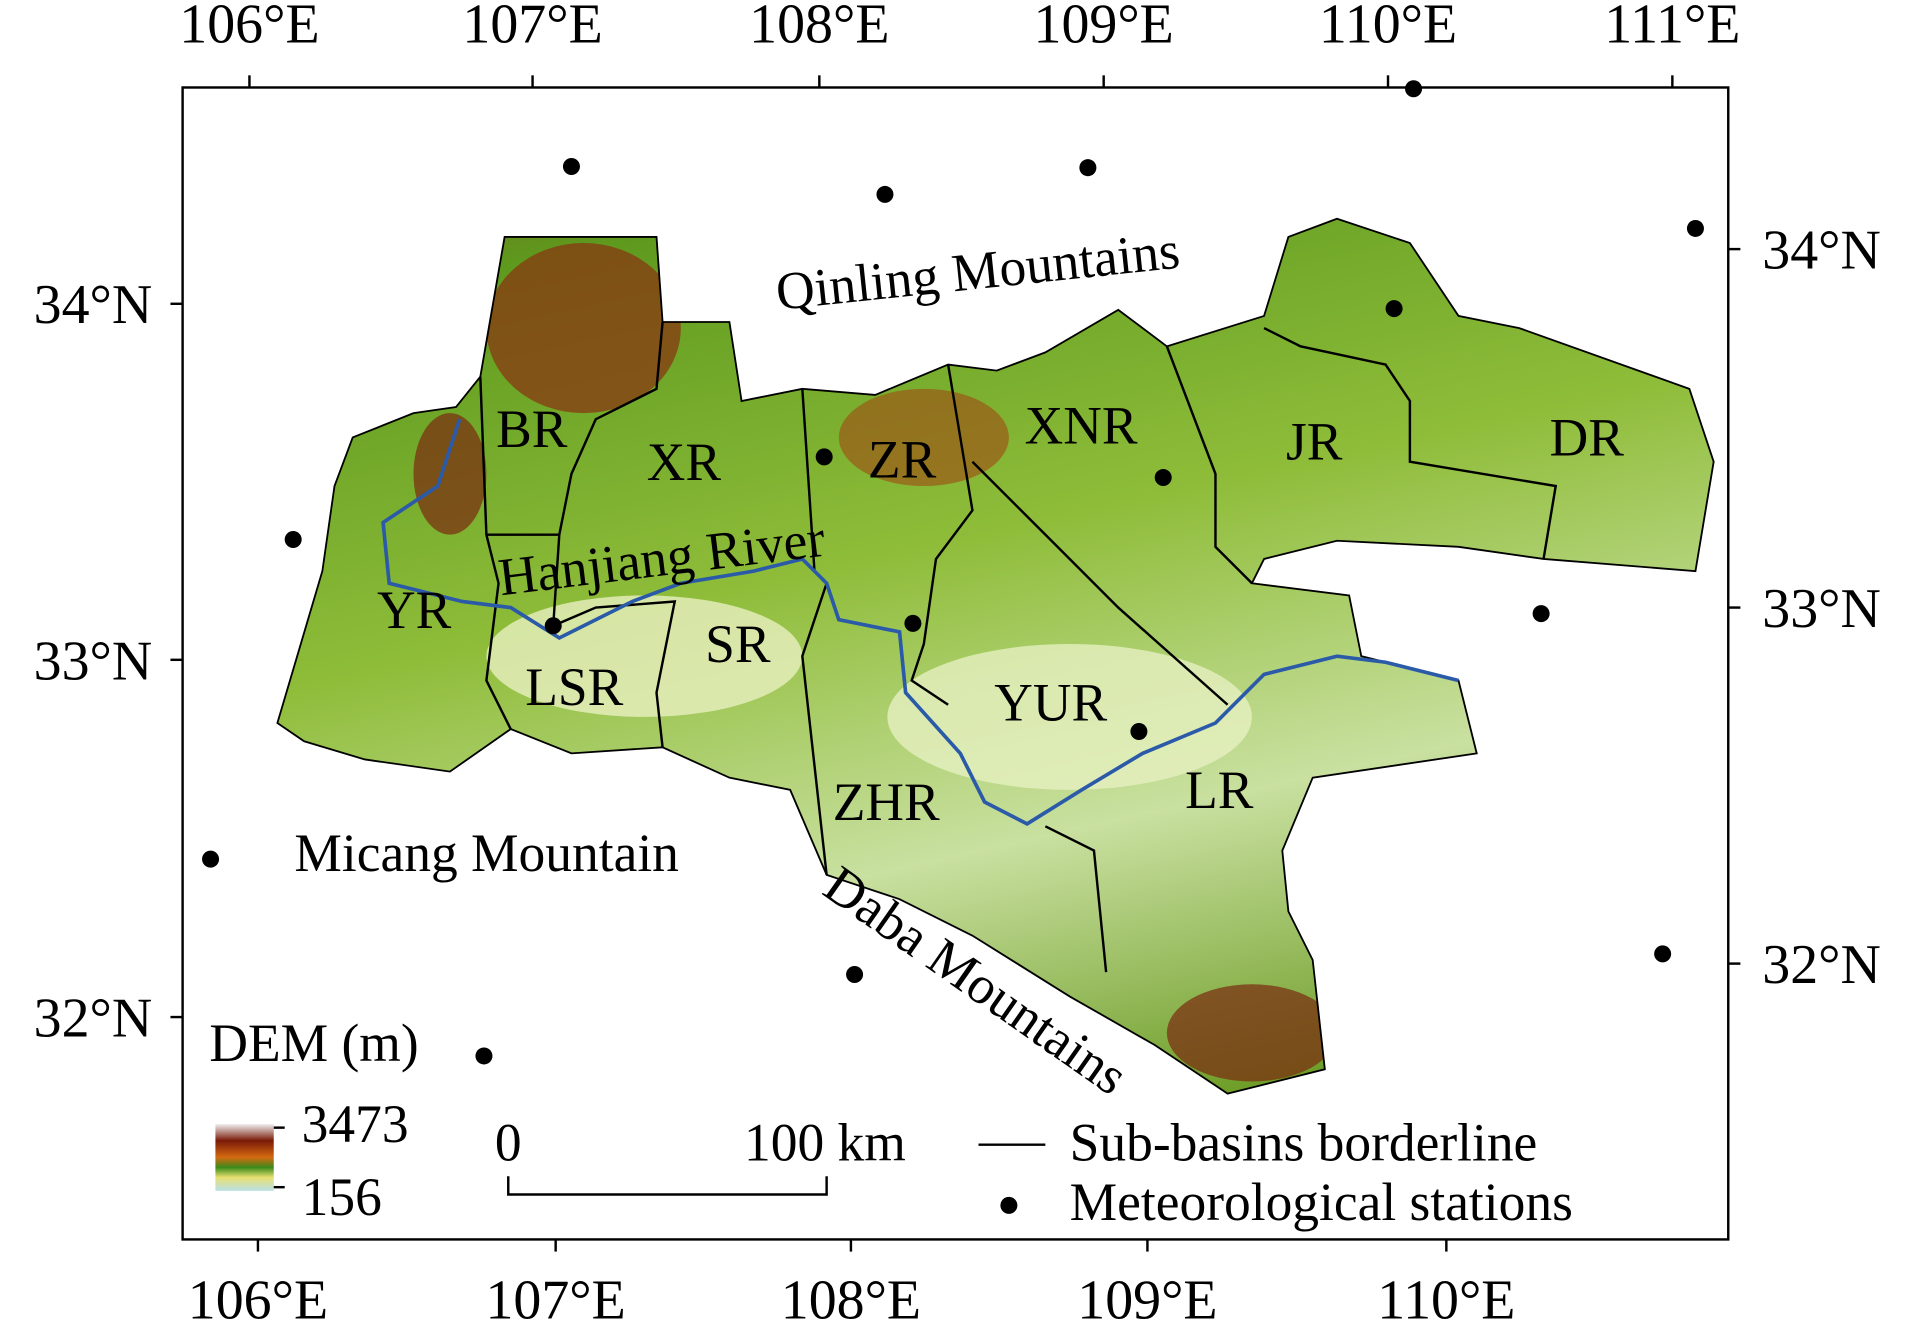 This screenshot has width=1906, height=1333. What do you see at coordinates (1388, 28) in the screenshot?
I see `top-label: 110°E` at bounding box center [1388, 28].